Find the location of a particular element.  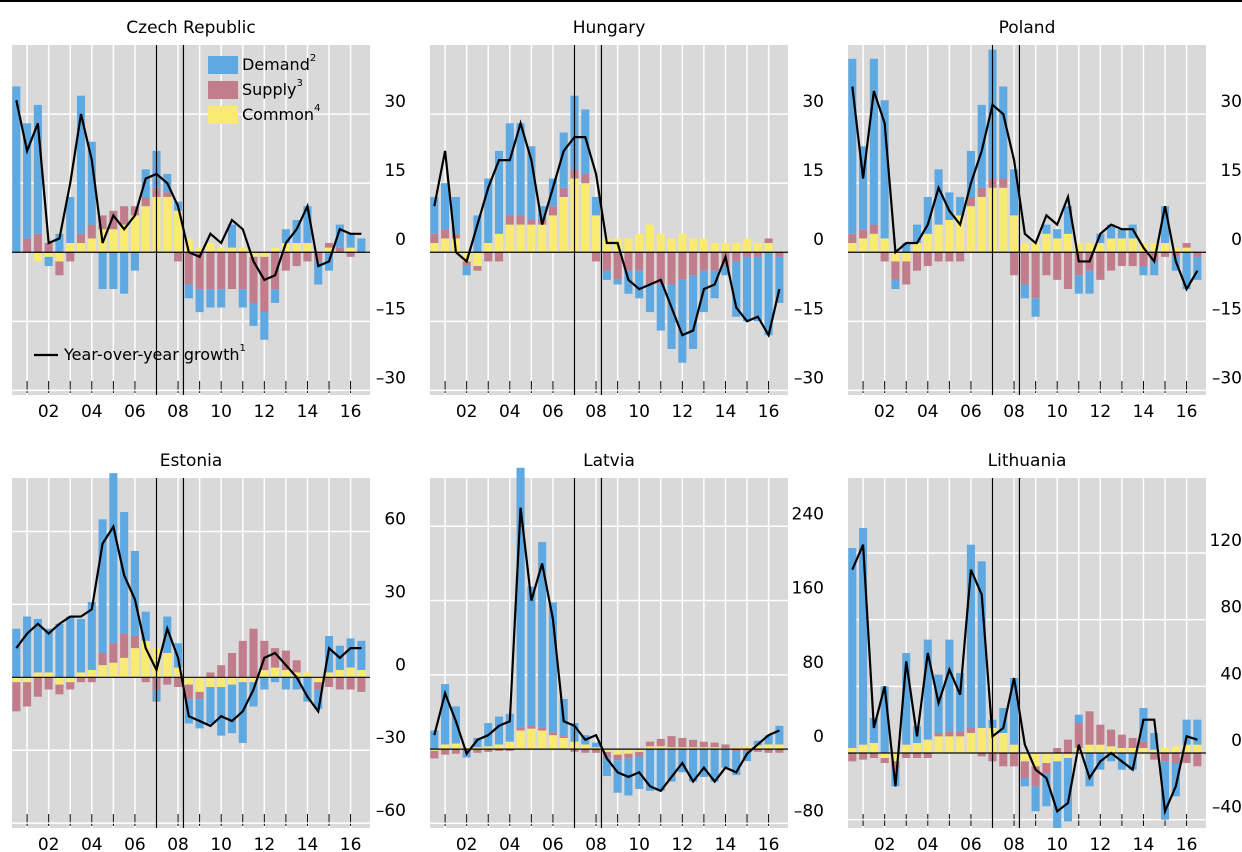

x-tick-label: 10 is located at coordinates (221, 843).